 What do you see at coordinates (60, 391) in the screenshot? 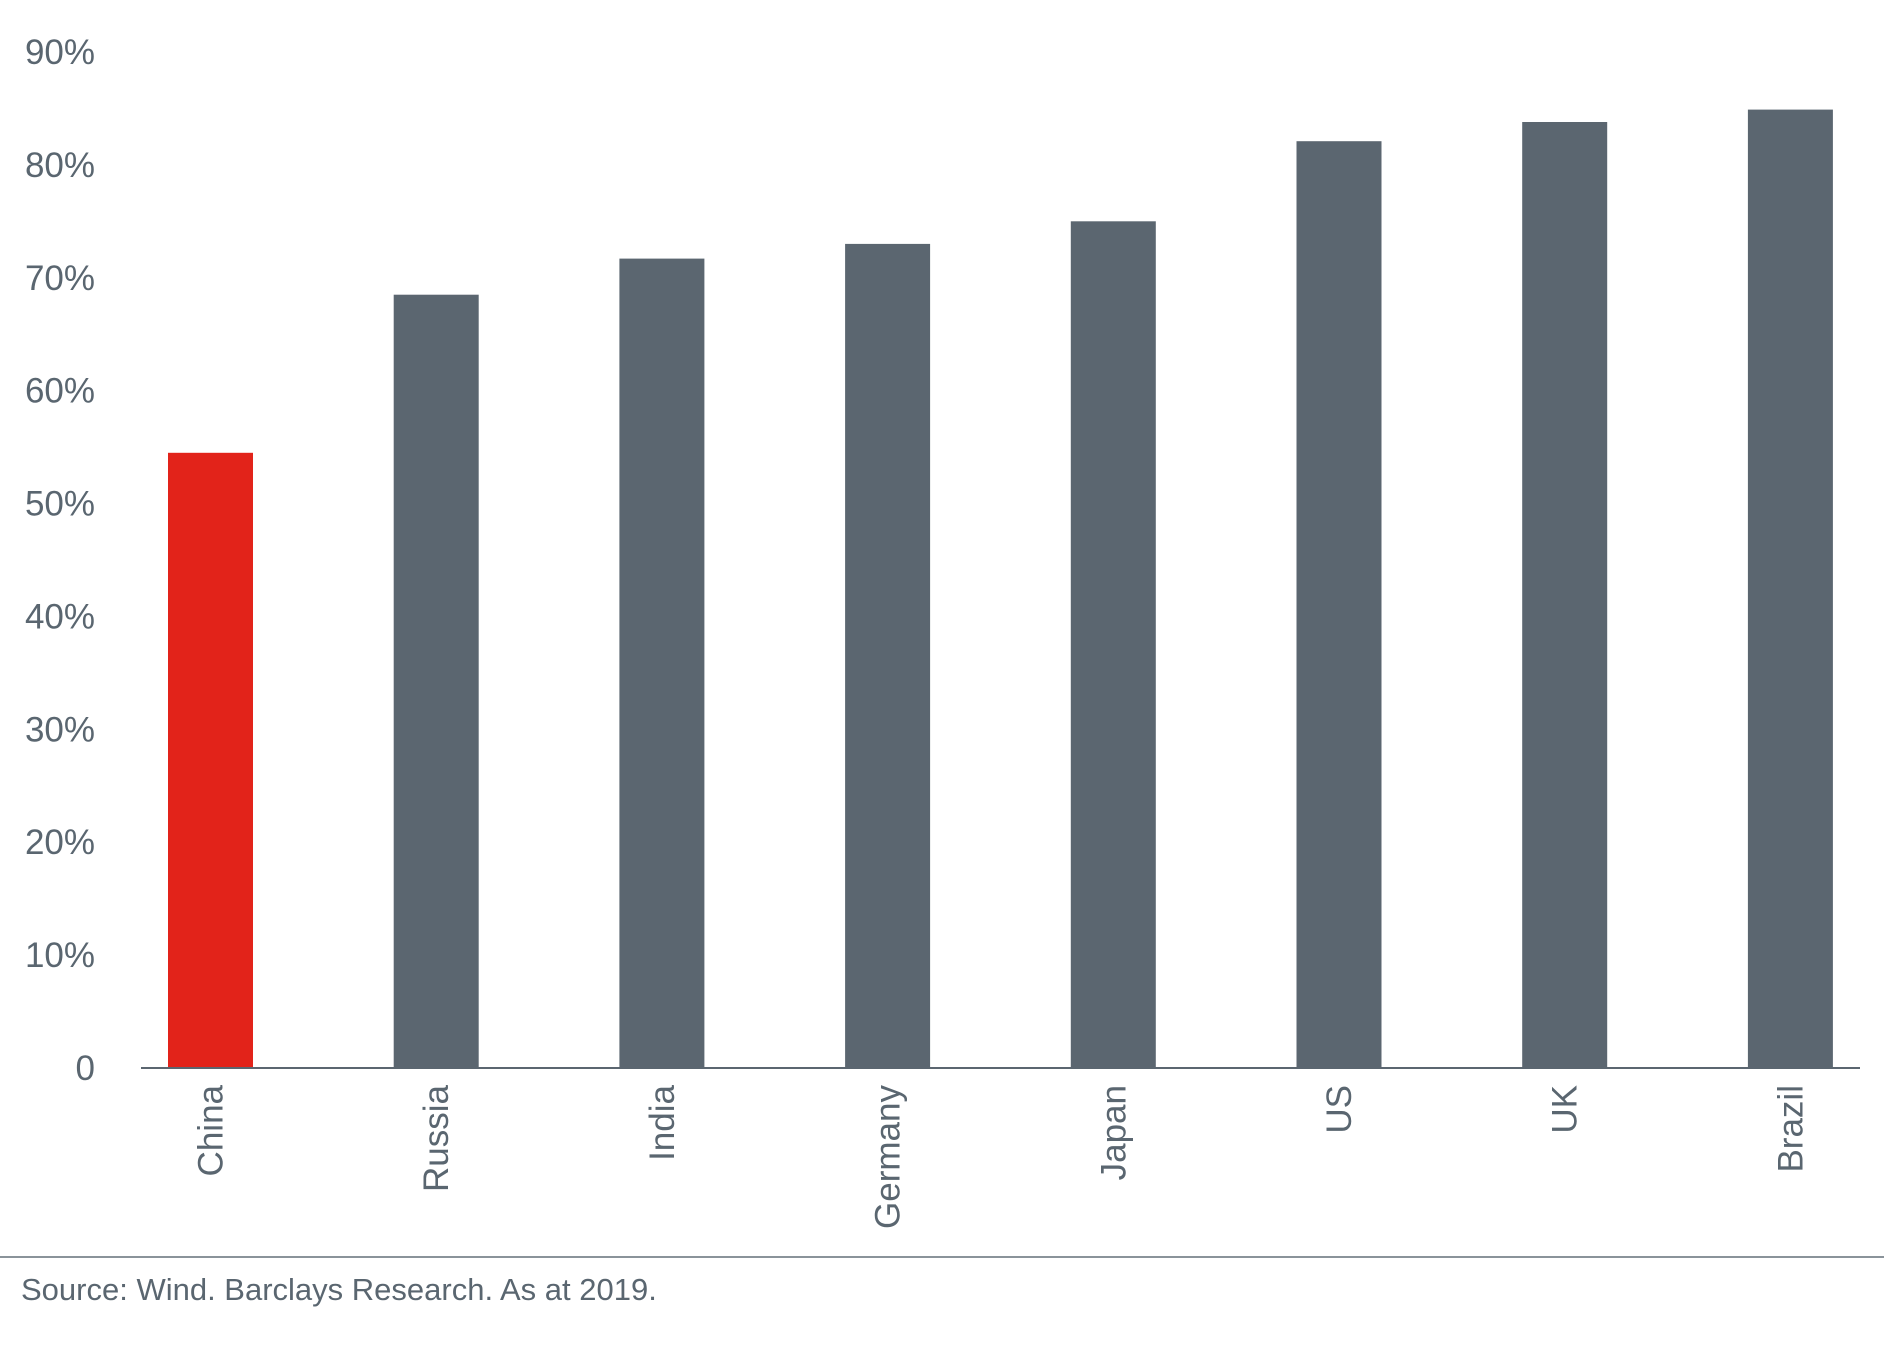
I see `y-tick-label: 60%` at bounding box center [60, 391].